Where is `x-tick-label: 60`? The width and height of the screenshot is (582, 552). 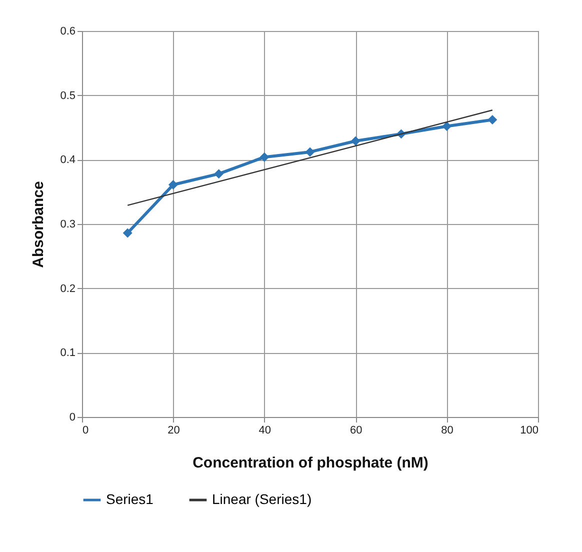
x-tick-label: 60 is located at coordinates (356, 430).